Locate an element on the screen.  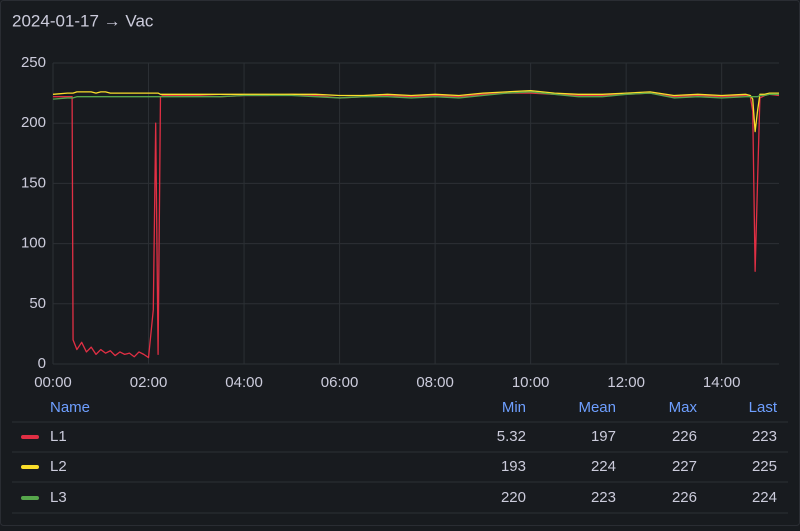
y-tick-label: 150 is located at coordinates (33, 182).